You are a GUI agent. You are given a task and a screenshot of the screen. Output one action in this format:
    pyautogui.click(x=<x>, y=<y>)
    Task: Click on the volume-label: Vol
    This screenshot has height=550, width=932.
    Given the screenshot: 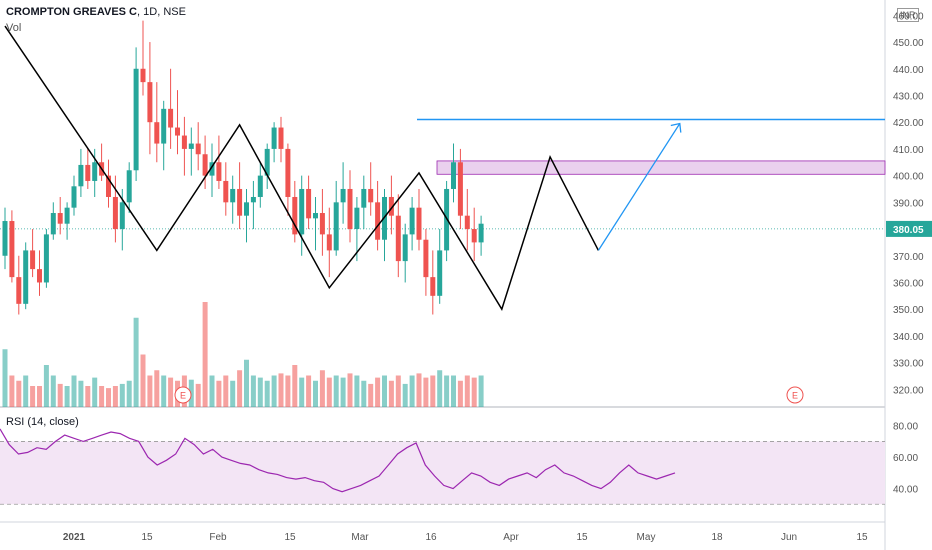 What is the action you would take?
    pyautogui.click(x=14, y=28)
    